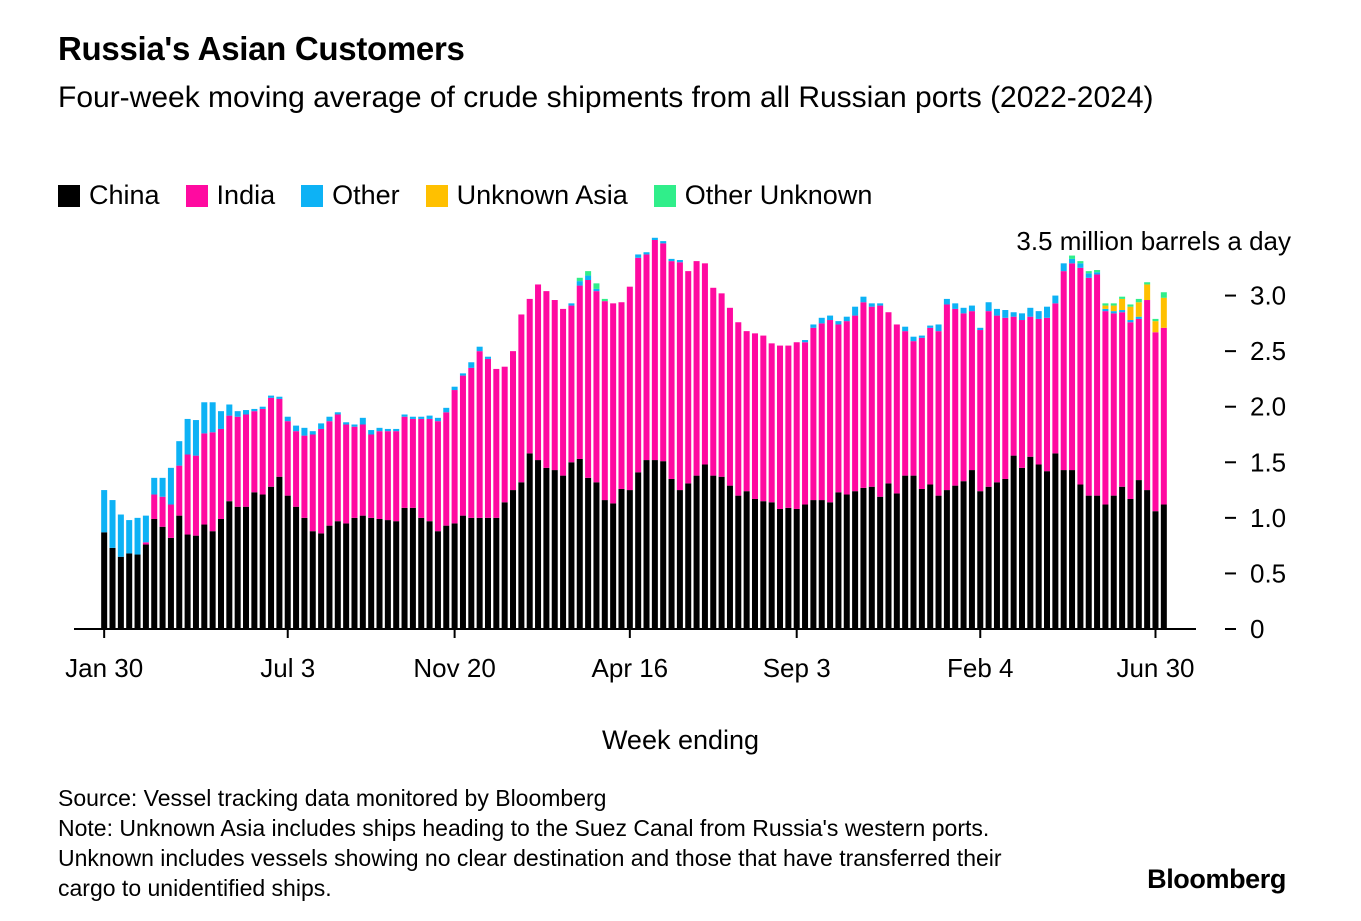 Image resolution: width=1361 pixels, height=921 pixels. Describe the element at coordinates (230, 195) in the screenshot. I see `legend-item-india: India` at that location.